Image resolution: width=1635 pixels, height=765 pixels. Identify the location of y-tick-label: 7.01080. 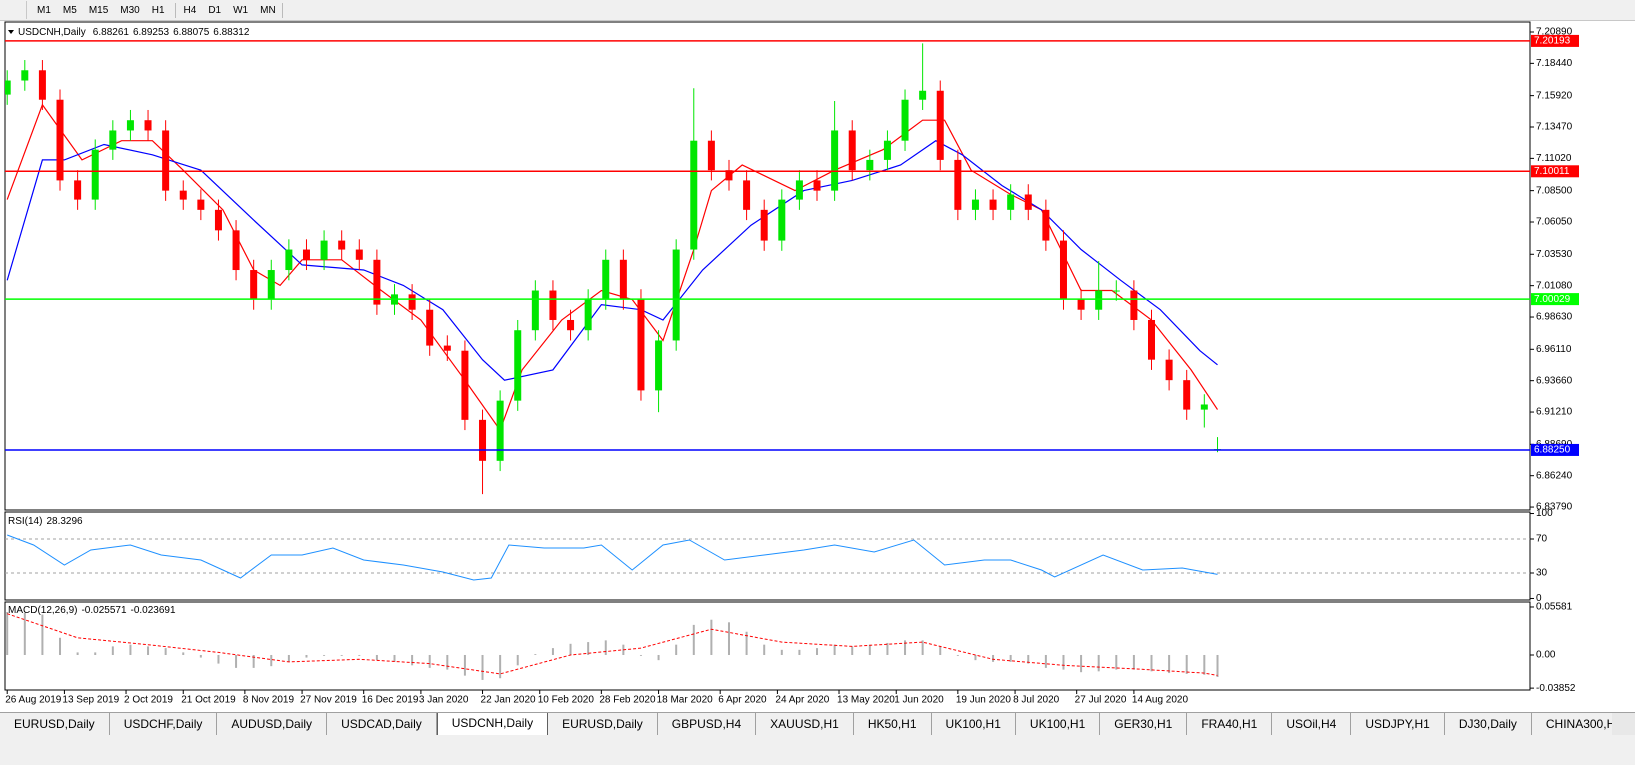
(1554, 285).